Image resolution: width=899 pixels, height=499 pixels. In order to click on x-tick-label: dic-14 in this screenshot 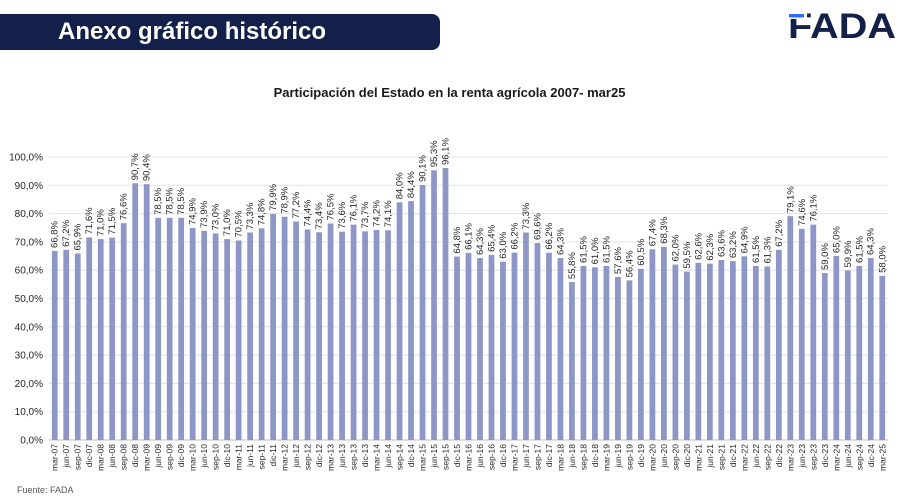, I will do `click(411, 455)`.